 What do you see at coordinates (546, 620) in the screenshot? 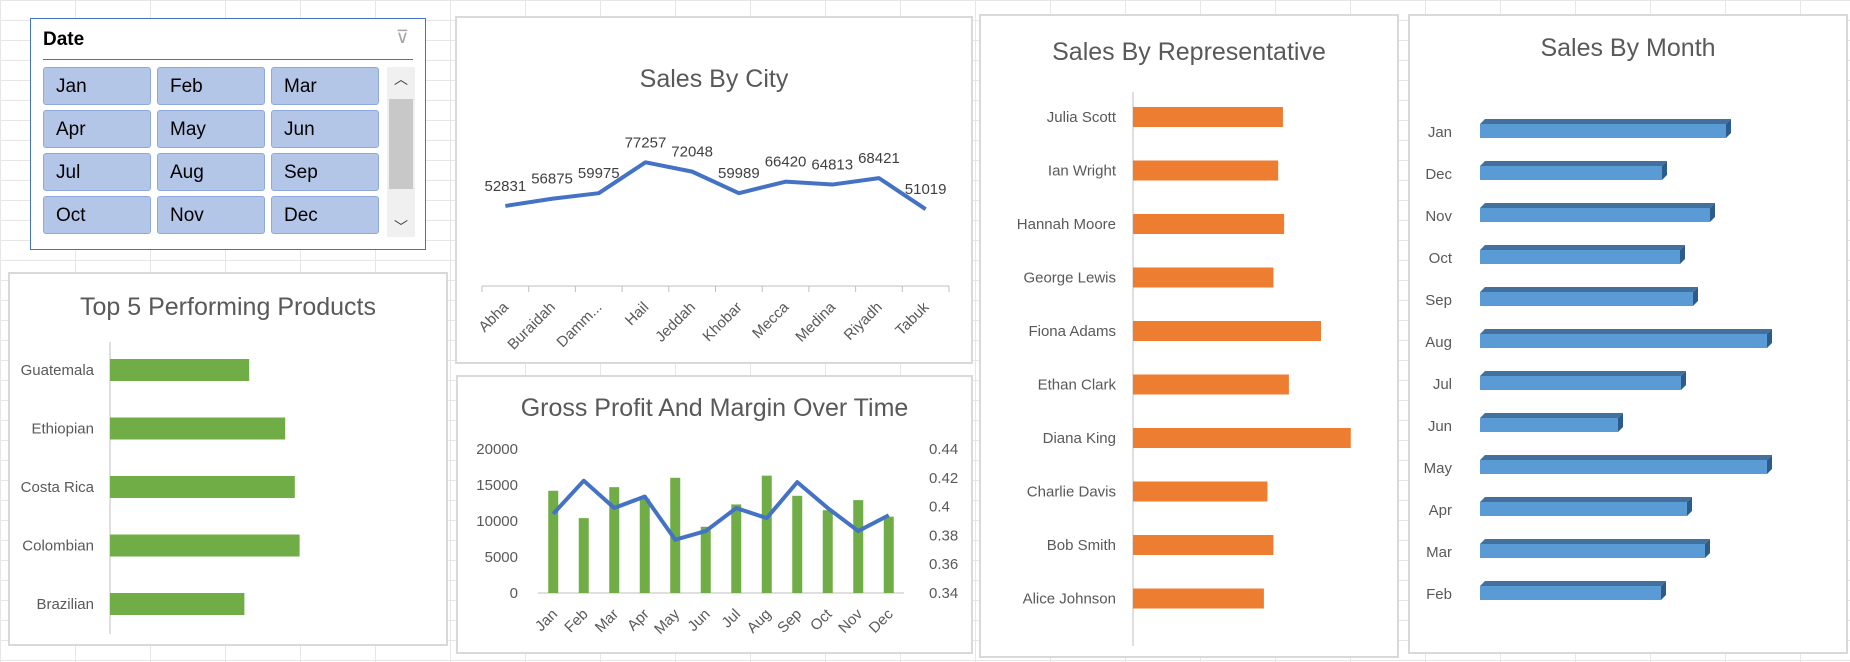
I see `x-tick-label: Jan` at bounding box center [546, 620].